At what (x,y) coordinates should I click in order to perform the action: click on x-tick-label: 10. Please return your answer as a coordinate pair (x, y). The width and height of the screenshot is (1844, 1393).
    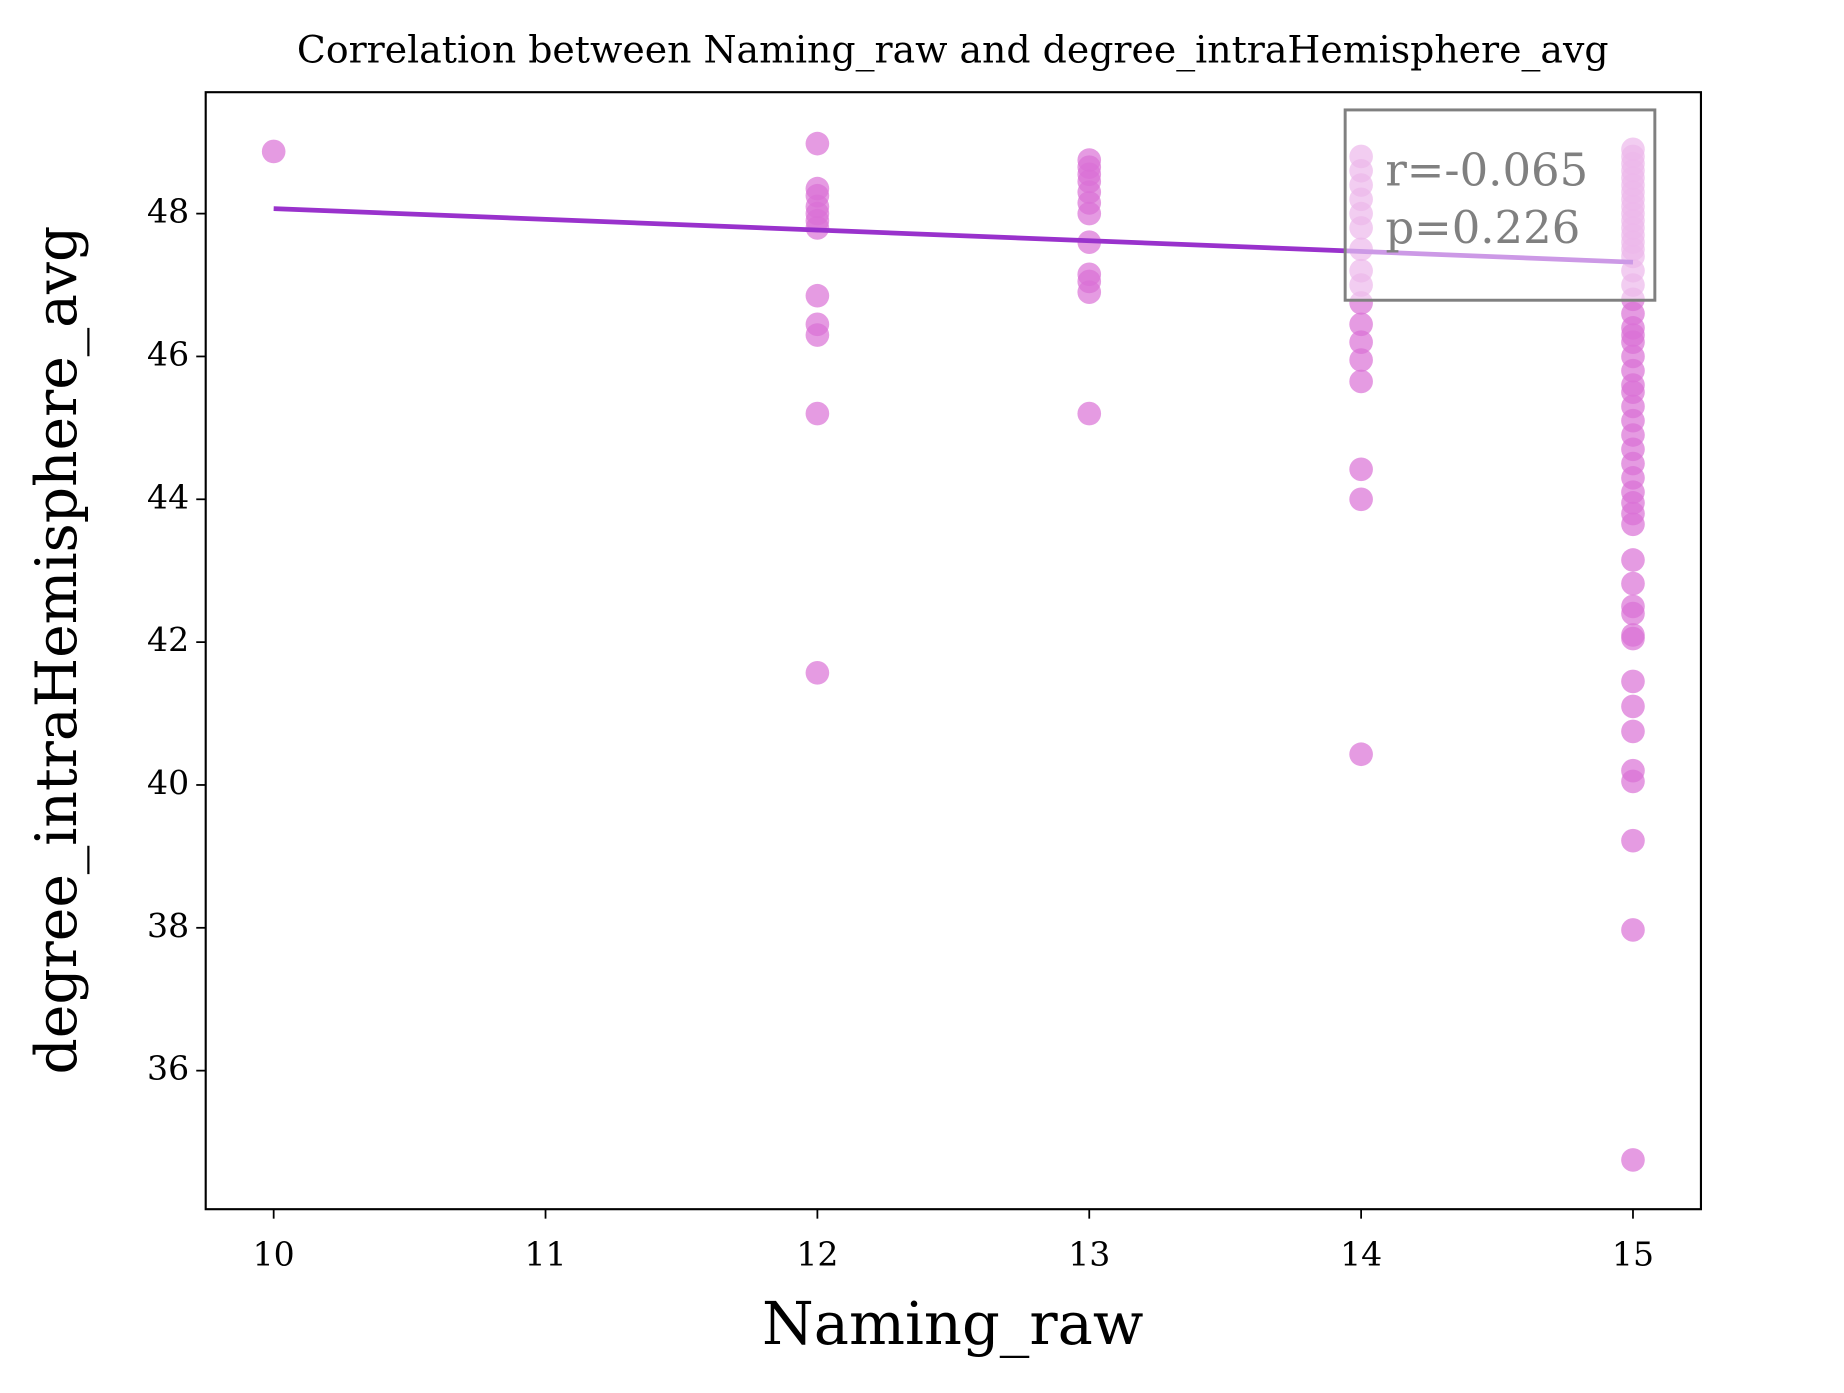
    Looking at the image, I should click on (274, 1253).